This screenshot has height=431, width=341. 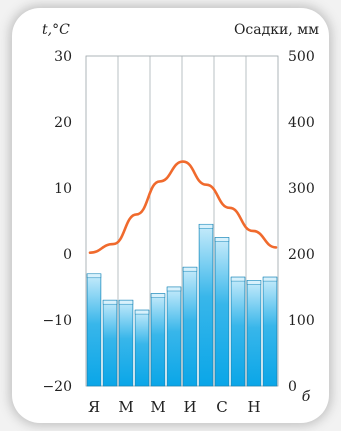 What do you see at coordinates (301, 189) in the screenshot?
I see `right-axis-tick-label: 300` at bounding box center [301, 189].